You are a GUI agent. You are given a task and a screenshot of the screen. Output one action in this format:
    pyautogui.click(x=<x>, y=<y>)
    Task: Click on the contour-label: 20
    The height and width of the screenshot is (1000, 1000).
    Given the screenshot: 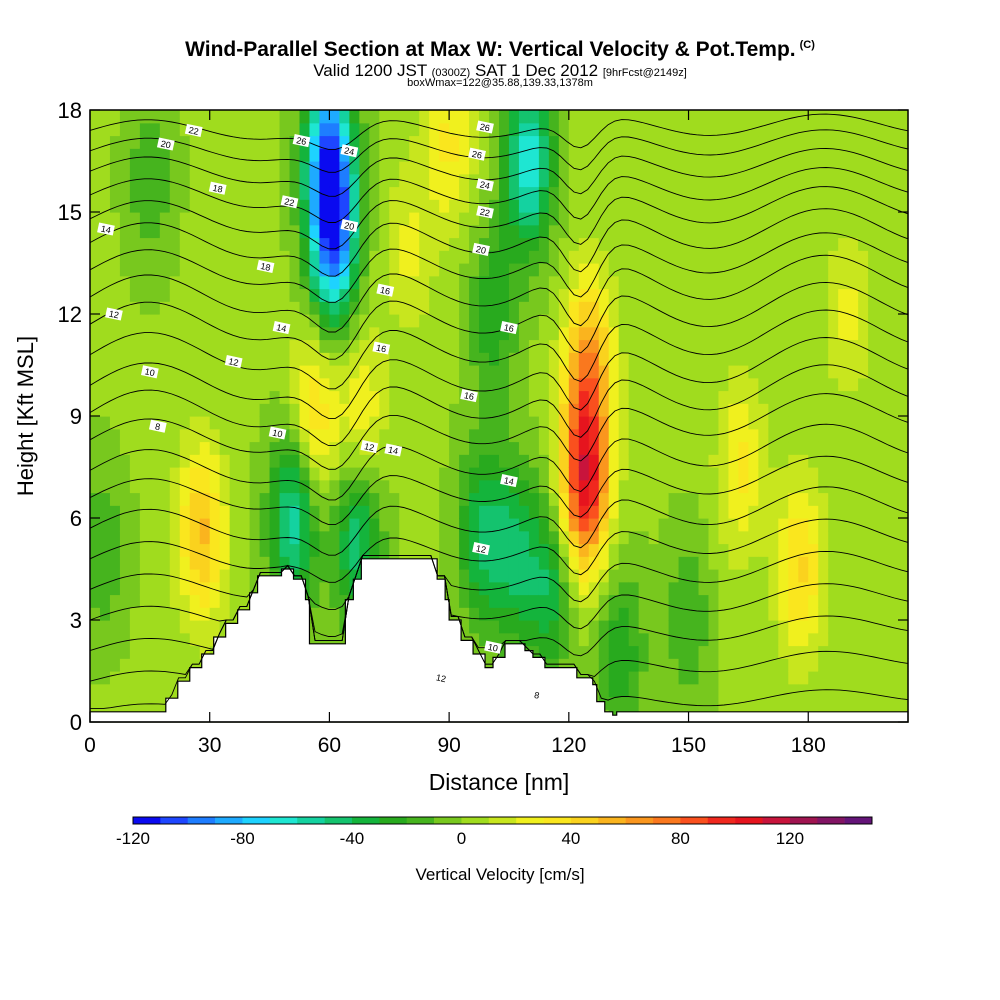 What is the action you would take?
    pyautogui.click(x=165, y=144)
    